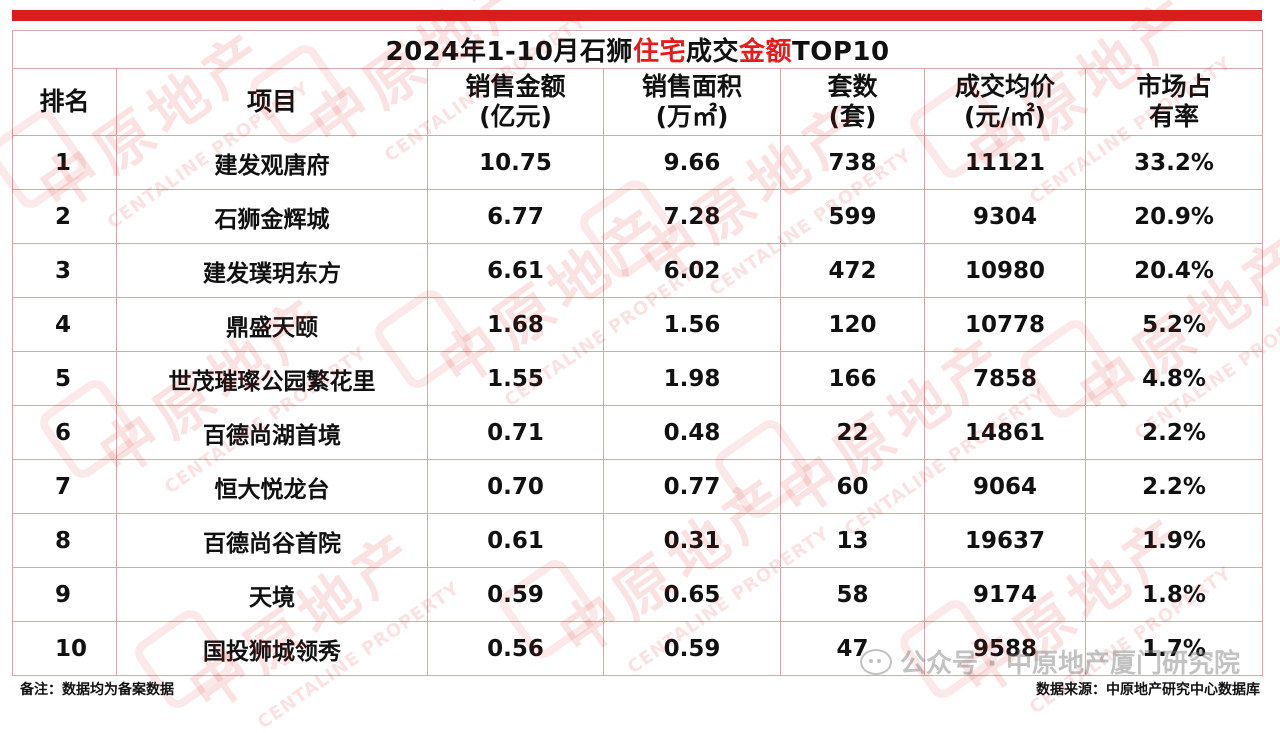 The width and height of the screenshot is (1280, 733). What do you see at coordinates (509, 52) in the screenshot?
I see `title-part-1: 2024年1-10月石狮` at bounding box center [509, 52].